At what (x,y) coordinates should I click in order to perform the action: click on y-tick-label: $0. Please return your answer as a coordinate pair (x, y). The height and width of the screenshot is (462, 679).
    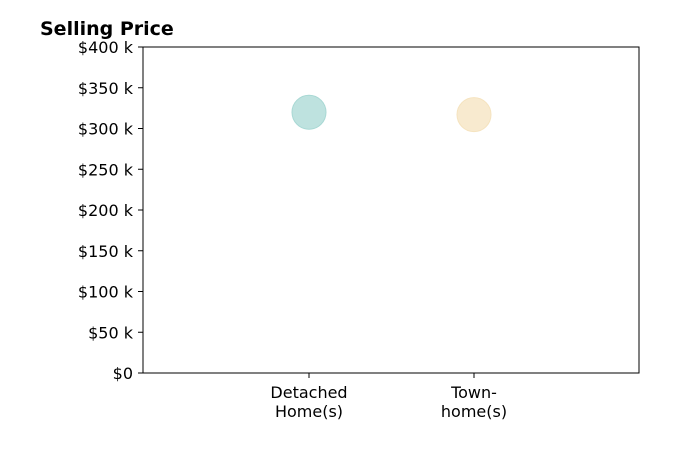
    Looking at the image, I should click on (123, 373).